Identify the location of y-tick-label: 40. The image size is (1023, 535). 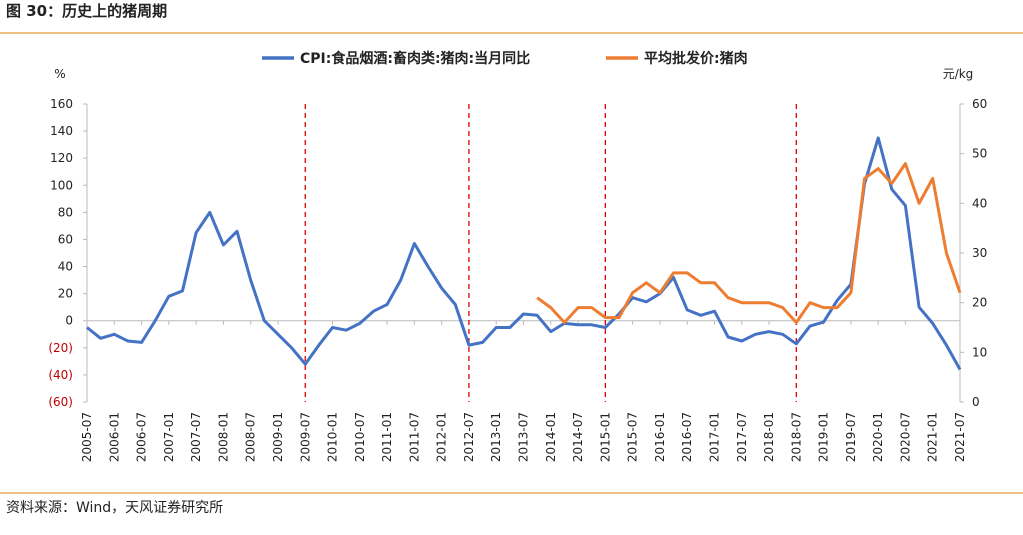
(65, 267).